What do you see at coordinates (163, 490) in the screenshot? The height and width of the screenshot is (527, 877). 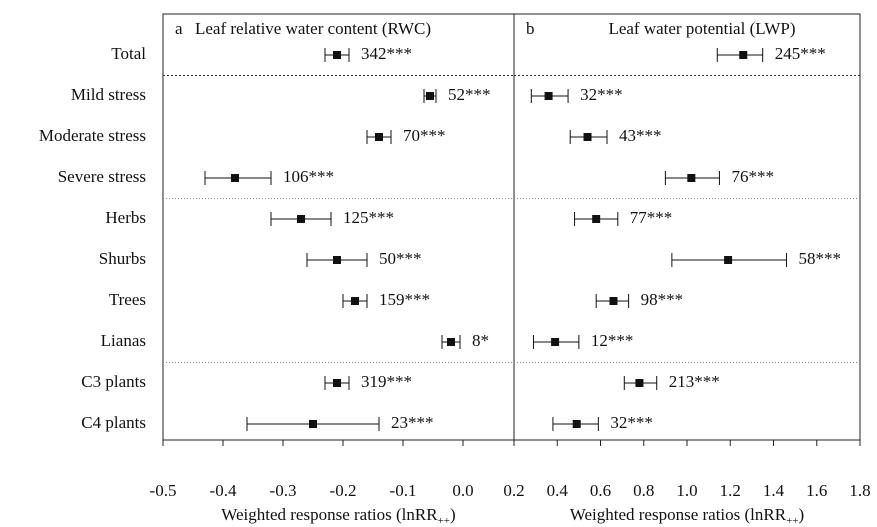 I see `x-tick-label: -0.5` at bounding box center [163, 490].